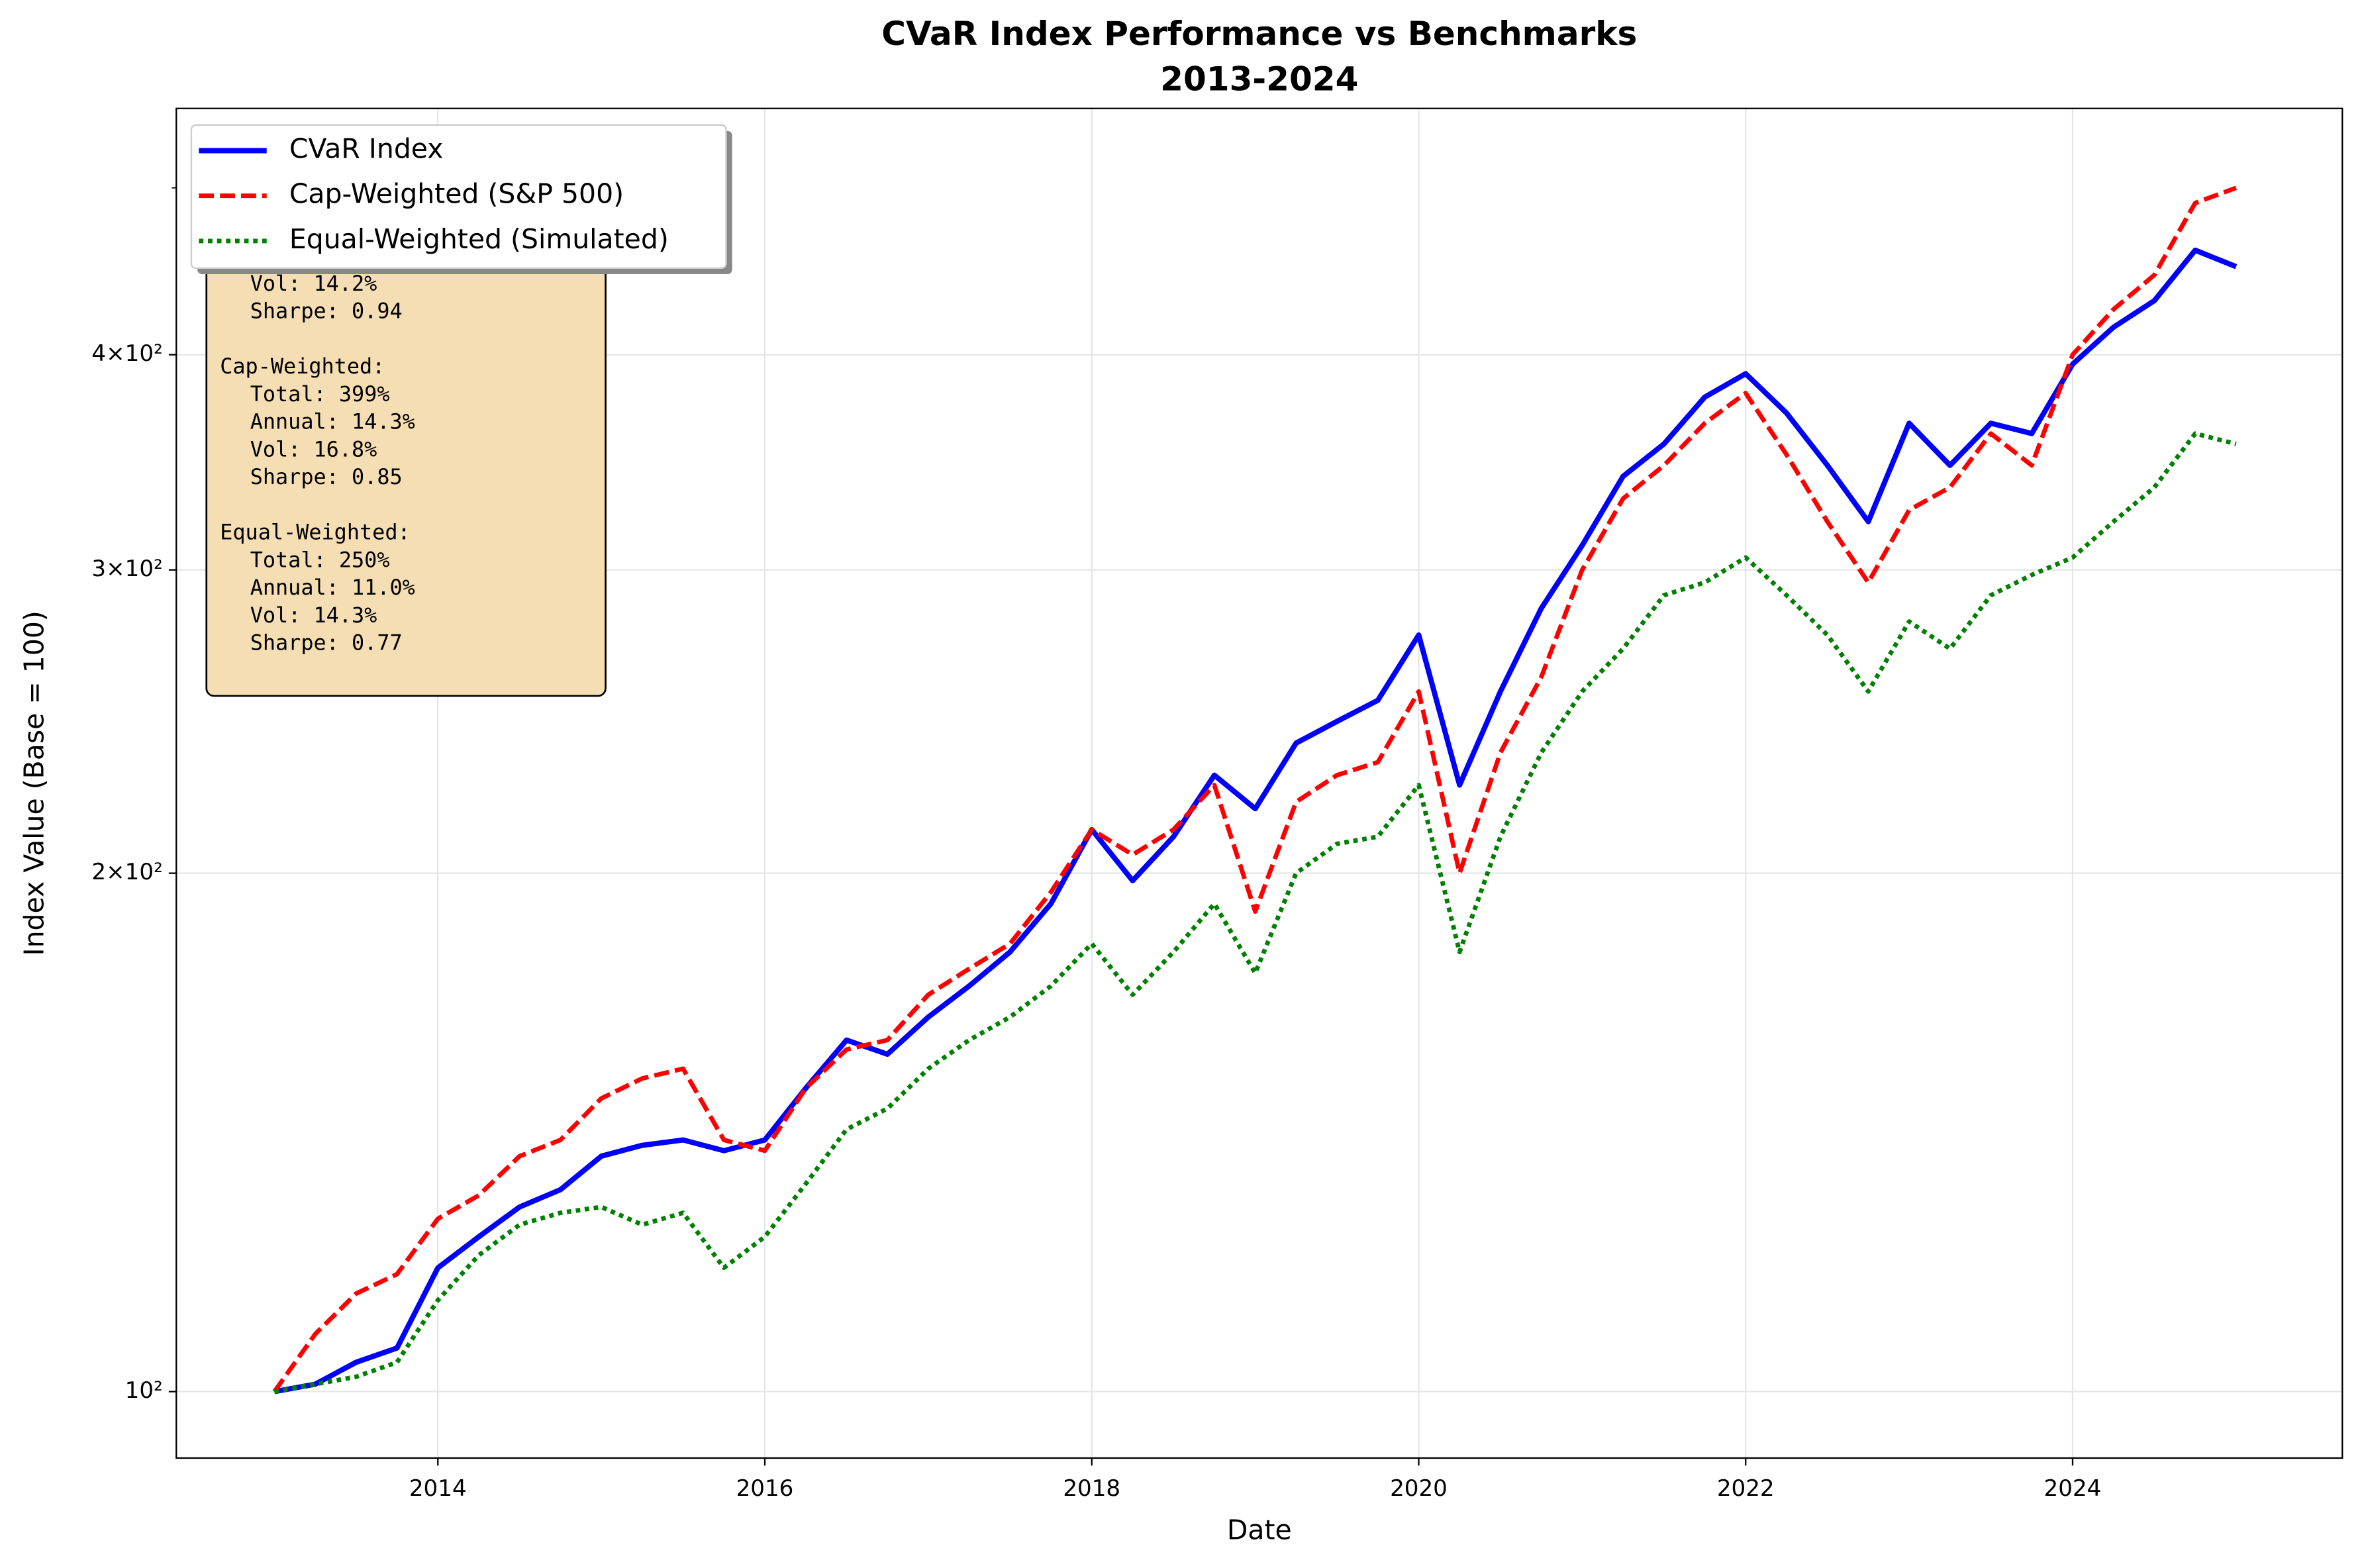 The height and width of the screenshot is (1568, 2362). Describe the element at coordinates (479, 239) in the screenshot. I see `legend-label: Equal-Weighted (Simulated)` at that location.